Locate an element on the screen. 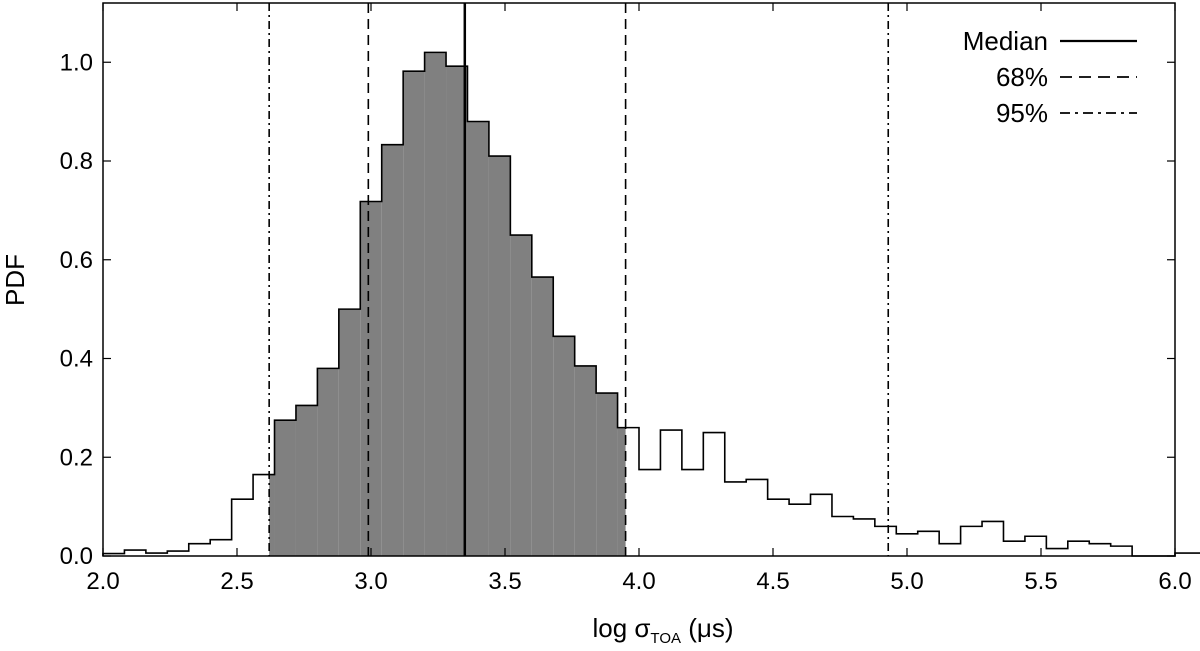  y-tick-label-1: 0.2 is located at coordinates (76, 457).